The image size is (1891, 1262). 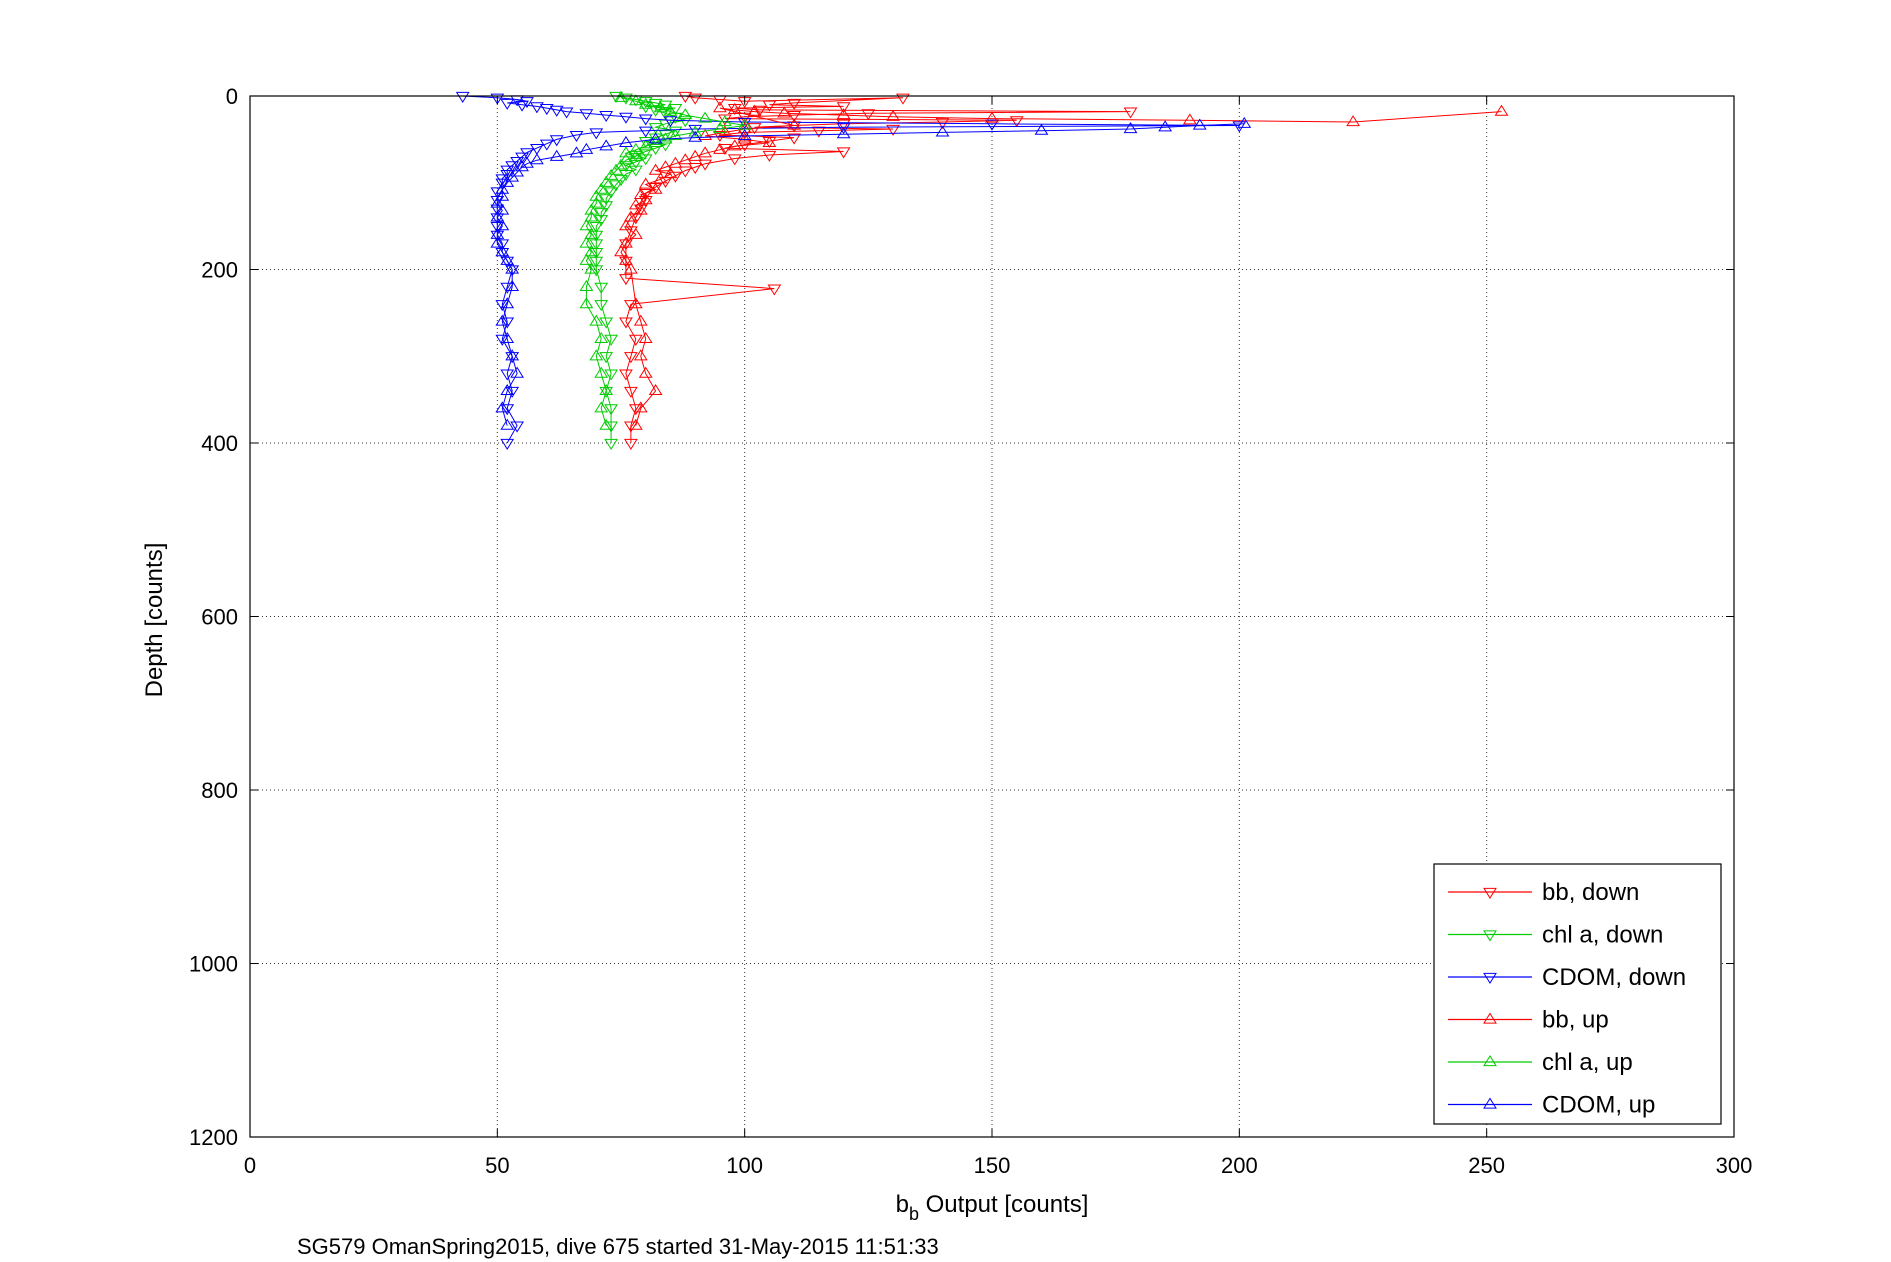 What do you see at coordinates (1528, 1020) in the screenshot?
I see `legend-item: bb, up` at bounding box center [1528, 1020].